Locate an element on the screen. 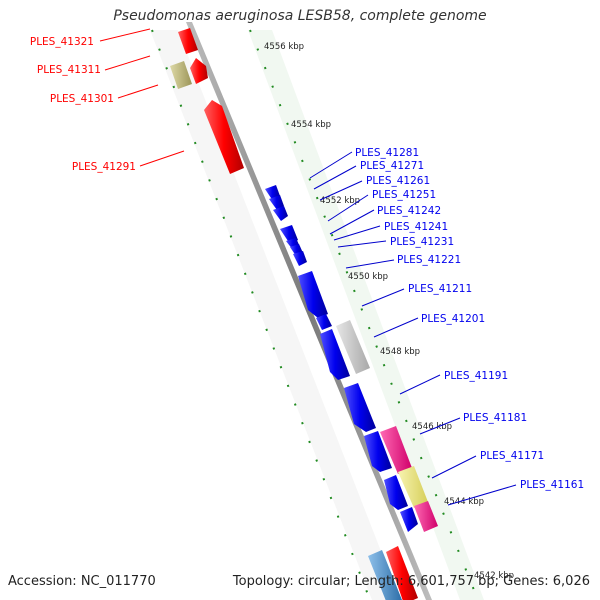 The image size is (600, 600). gene-label-right: PLES_41242 is located at coordinates (409, 211).